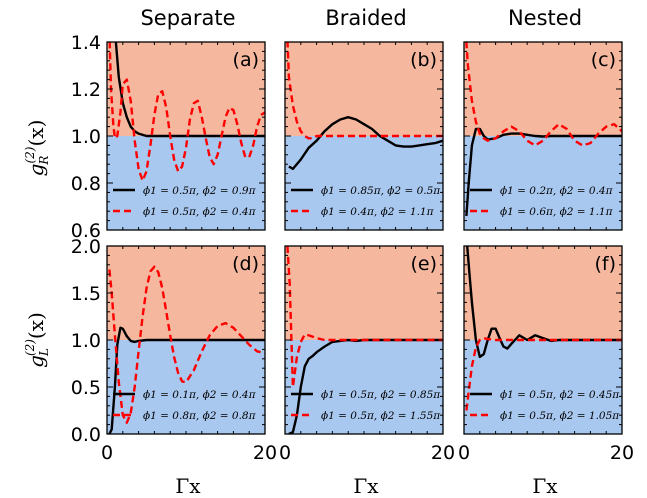 The height and width of the screenshot is (498, 647). What do you see at coordinates (86, 90) in the screenshot?
I see `y-tick-label: 1.2` at bounding box center [86, 90].